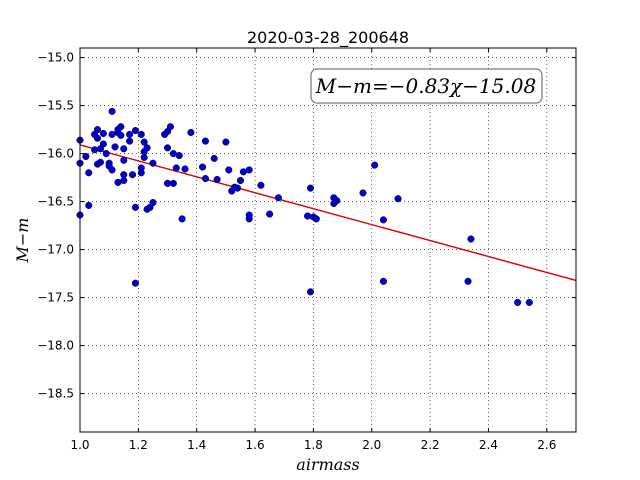 This screenshot has height=480, width=640. I want to click on x-tick-labels: 1.0 1.2 1.4 1.6 1.8 2.0 2.2 2.4 2.6, so click(313, 445).